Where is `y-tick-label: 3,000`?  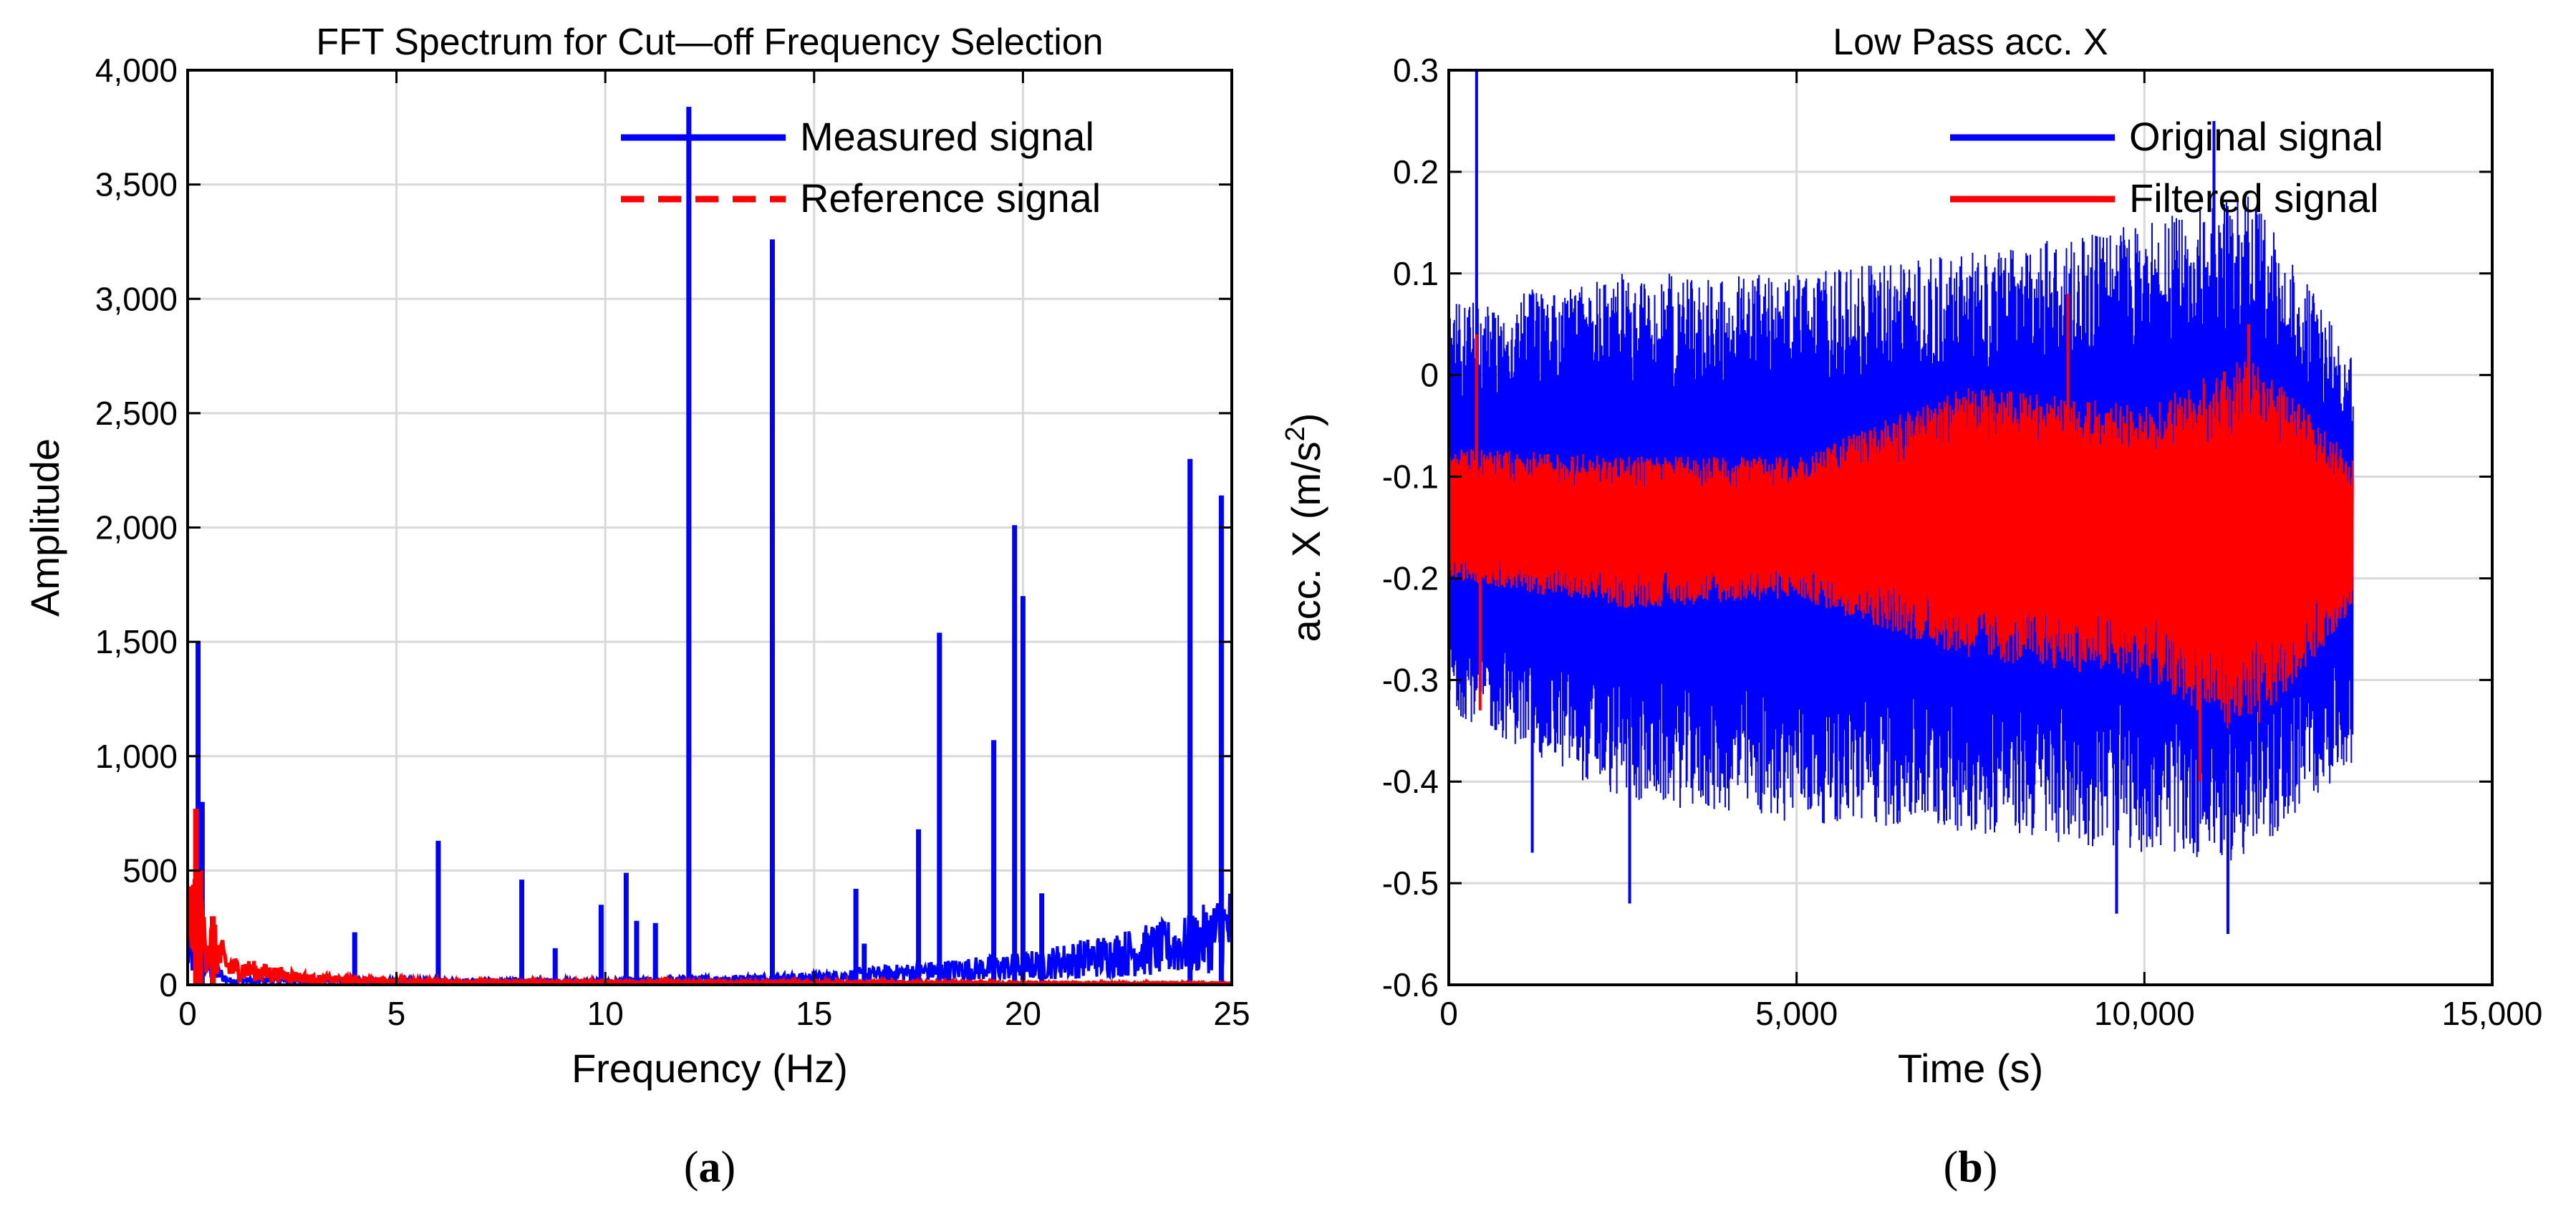 y-tick-label: 3,000 is located at coordinates (136, 298).